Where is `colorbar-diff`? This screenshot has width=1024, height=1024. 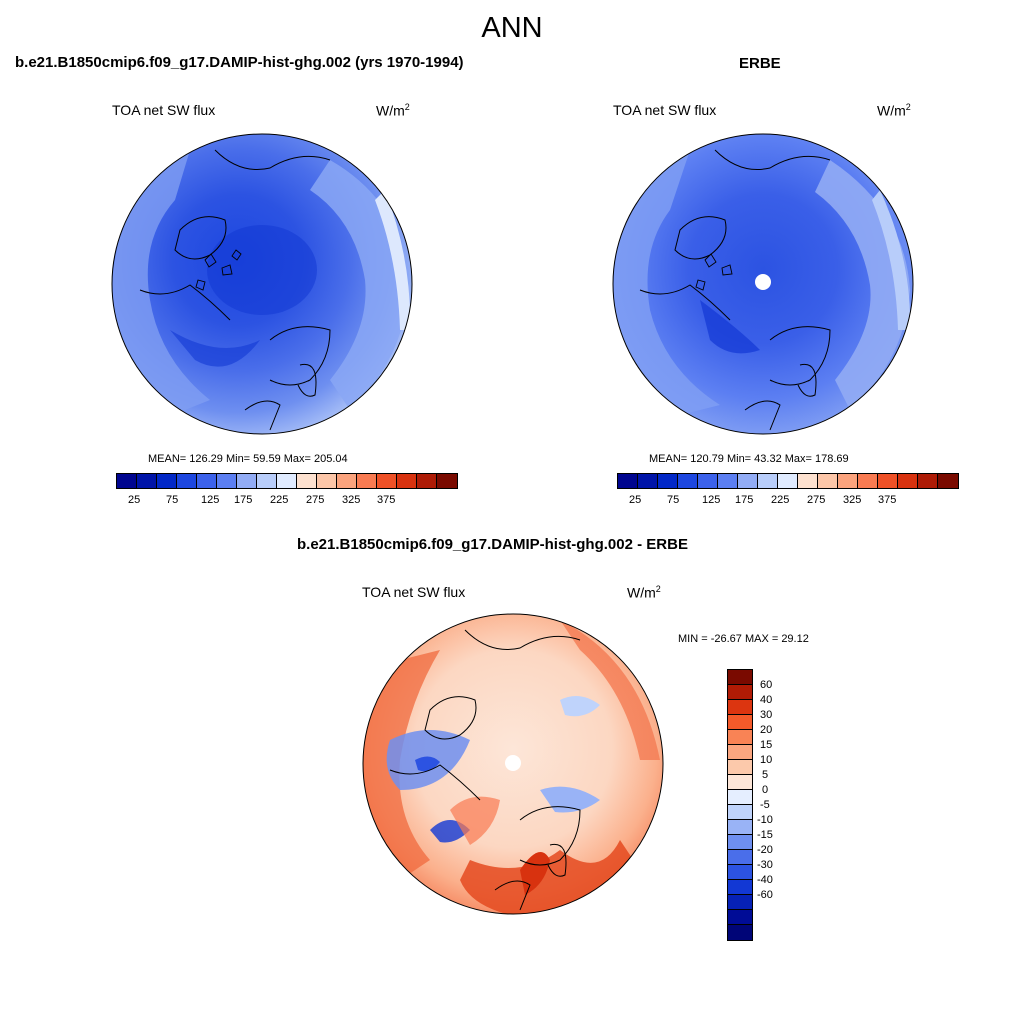
colorbar-diff is located at coordinates (740, 805).